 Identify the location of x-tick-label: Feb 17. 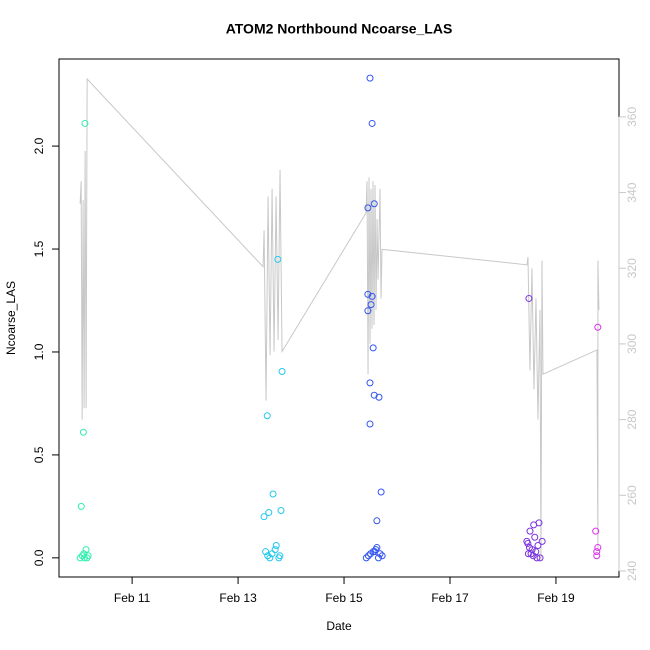
(450, 598).